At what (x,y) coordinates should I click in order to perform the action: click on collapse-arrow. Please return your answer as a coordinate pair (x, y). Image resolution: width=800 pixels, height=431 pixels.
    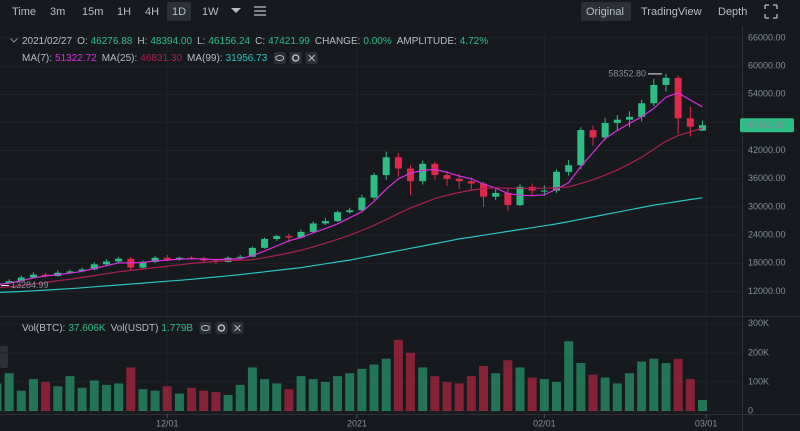
    Looking at the image, I should click on (14, 40).